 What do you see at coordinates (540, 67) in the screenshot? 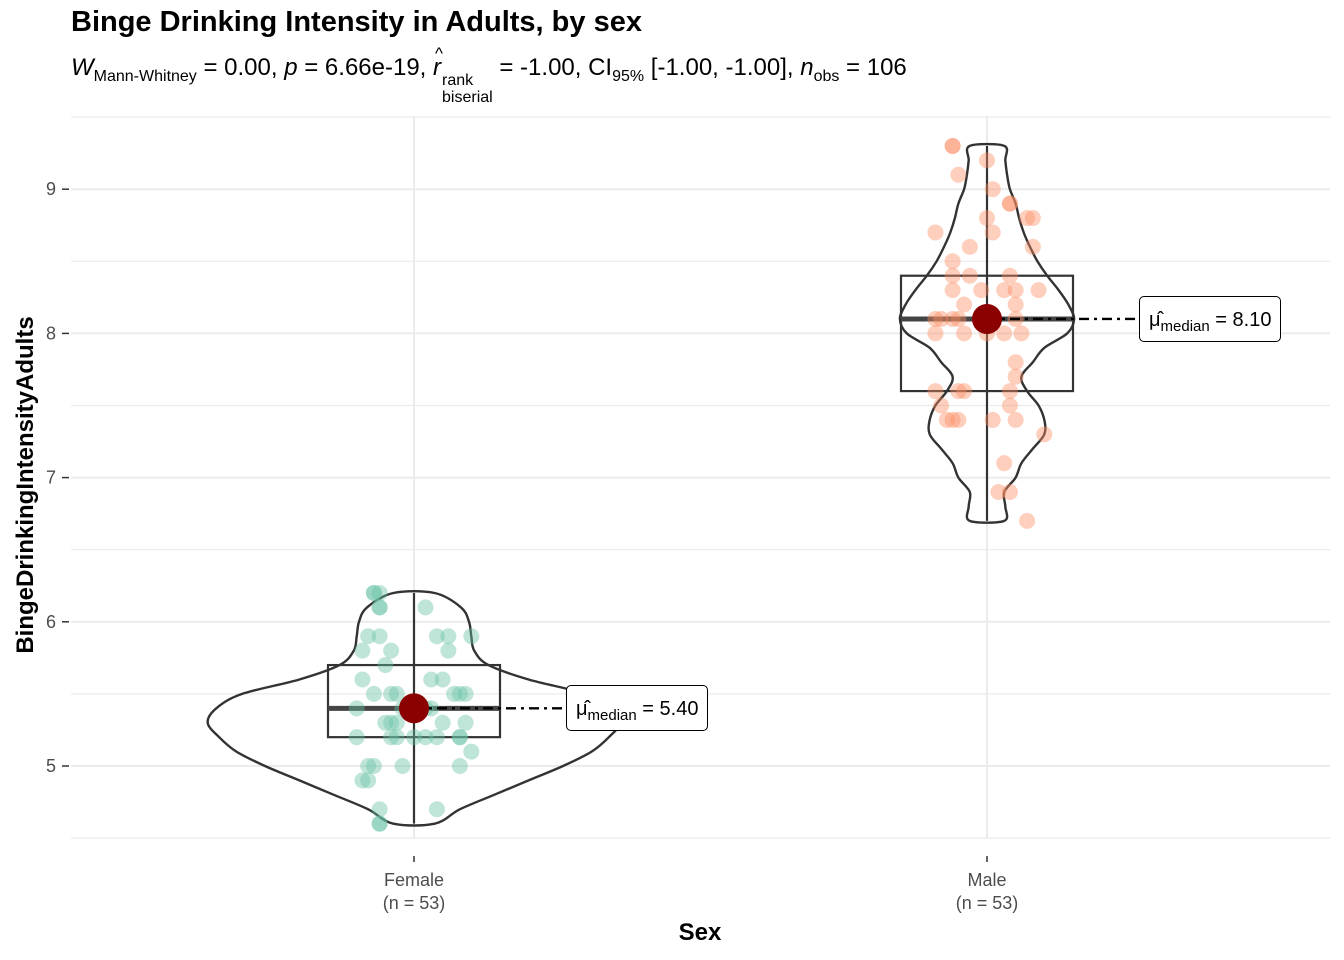
I see `r-value: = -1.00,` at bounding box center [540, 67].